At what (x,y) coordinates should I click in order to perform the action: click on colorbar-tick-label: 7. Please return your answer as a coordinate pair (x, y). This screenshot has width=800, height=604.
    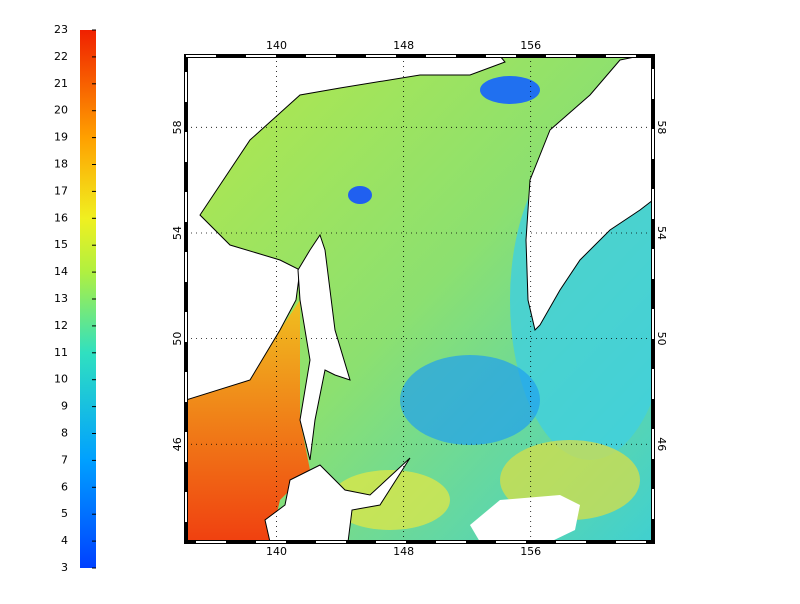
    Looking at the image, I should click on (64, 459).